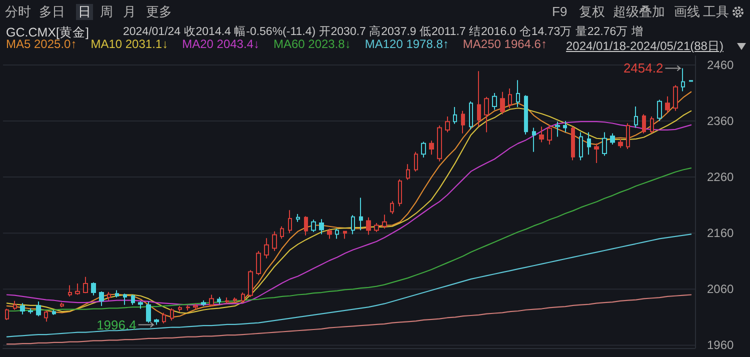  What do you see at coordinates (383, 31) in the screenshot?
I see `chart-subtitle: 2024/01/24 收2014.4 幅-0.56%(-11.4) 开2030.7 高2037.9 低2011.7 结2016.0 仓14.73万 量22.76万 增` at bounding box center [383, 31].